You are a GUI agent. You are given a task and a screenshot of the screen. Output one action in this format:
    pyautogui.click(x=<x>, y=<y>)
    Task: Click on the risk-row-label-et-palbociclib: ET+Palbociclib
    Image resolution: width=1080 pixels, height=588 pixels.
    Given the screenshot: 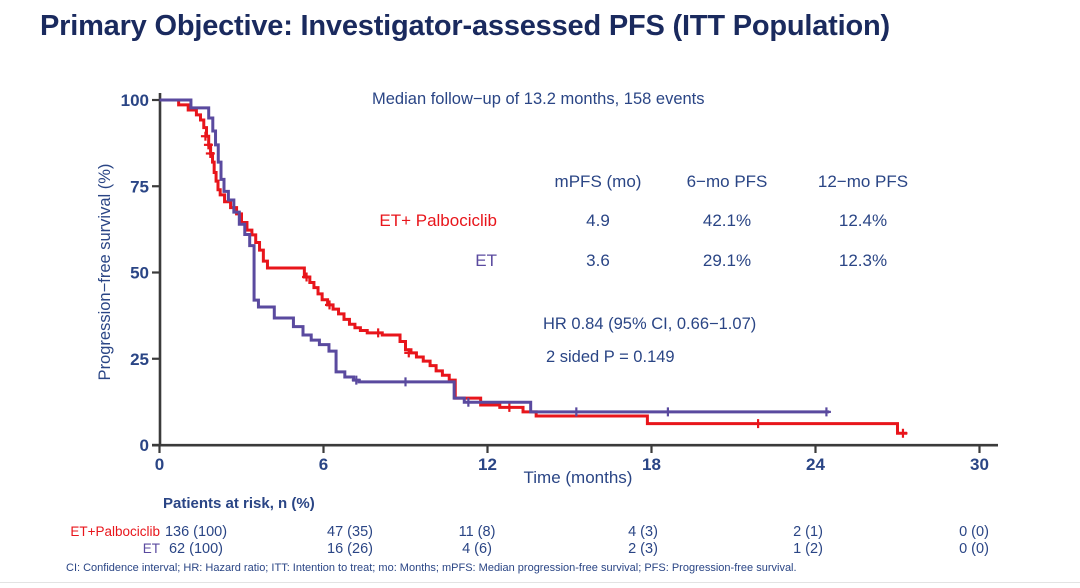 What is the action you would take?
    pyautogui.click(x=115, y=531)
    